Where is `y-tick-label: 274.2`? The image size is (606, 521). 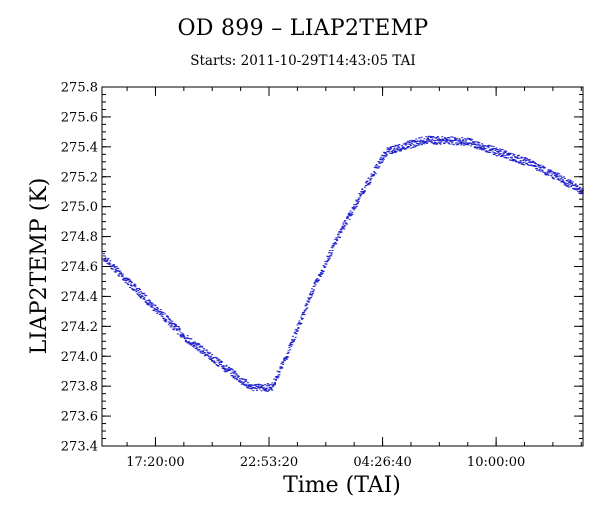
y-tick-label: 274.2 is located at coordinates (79, 327).